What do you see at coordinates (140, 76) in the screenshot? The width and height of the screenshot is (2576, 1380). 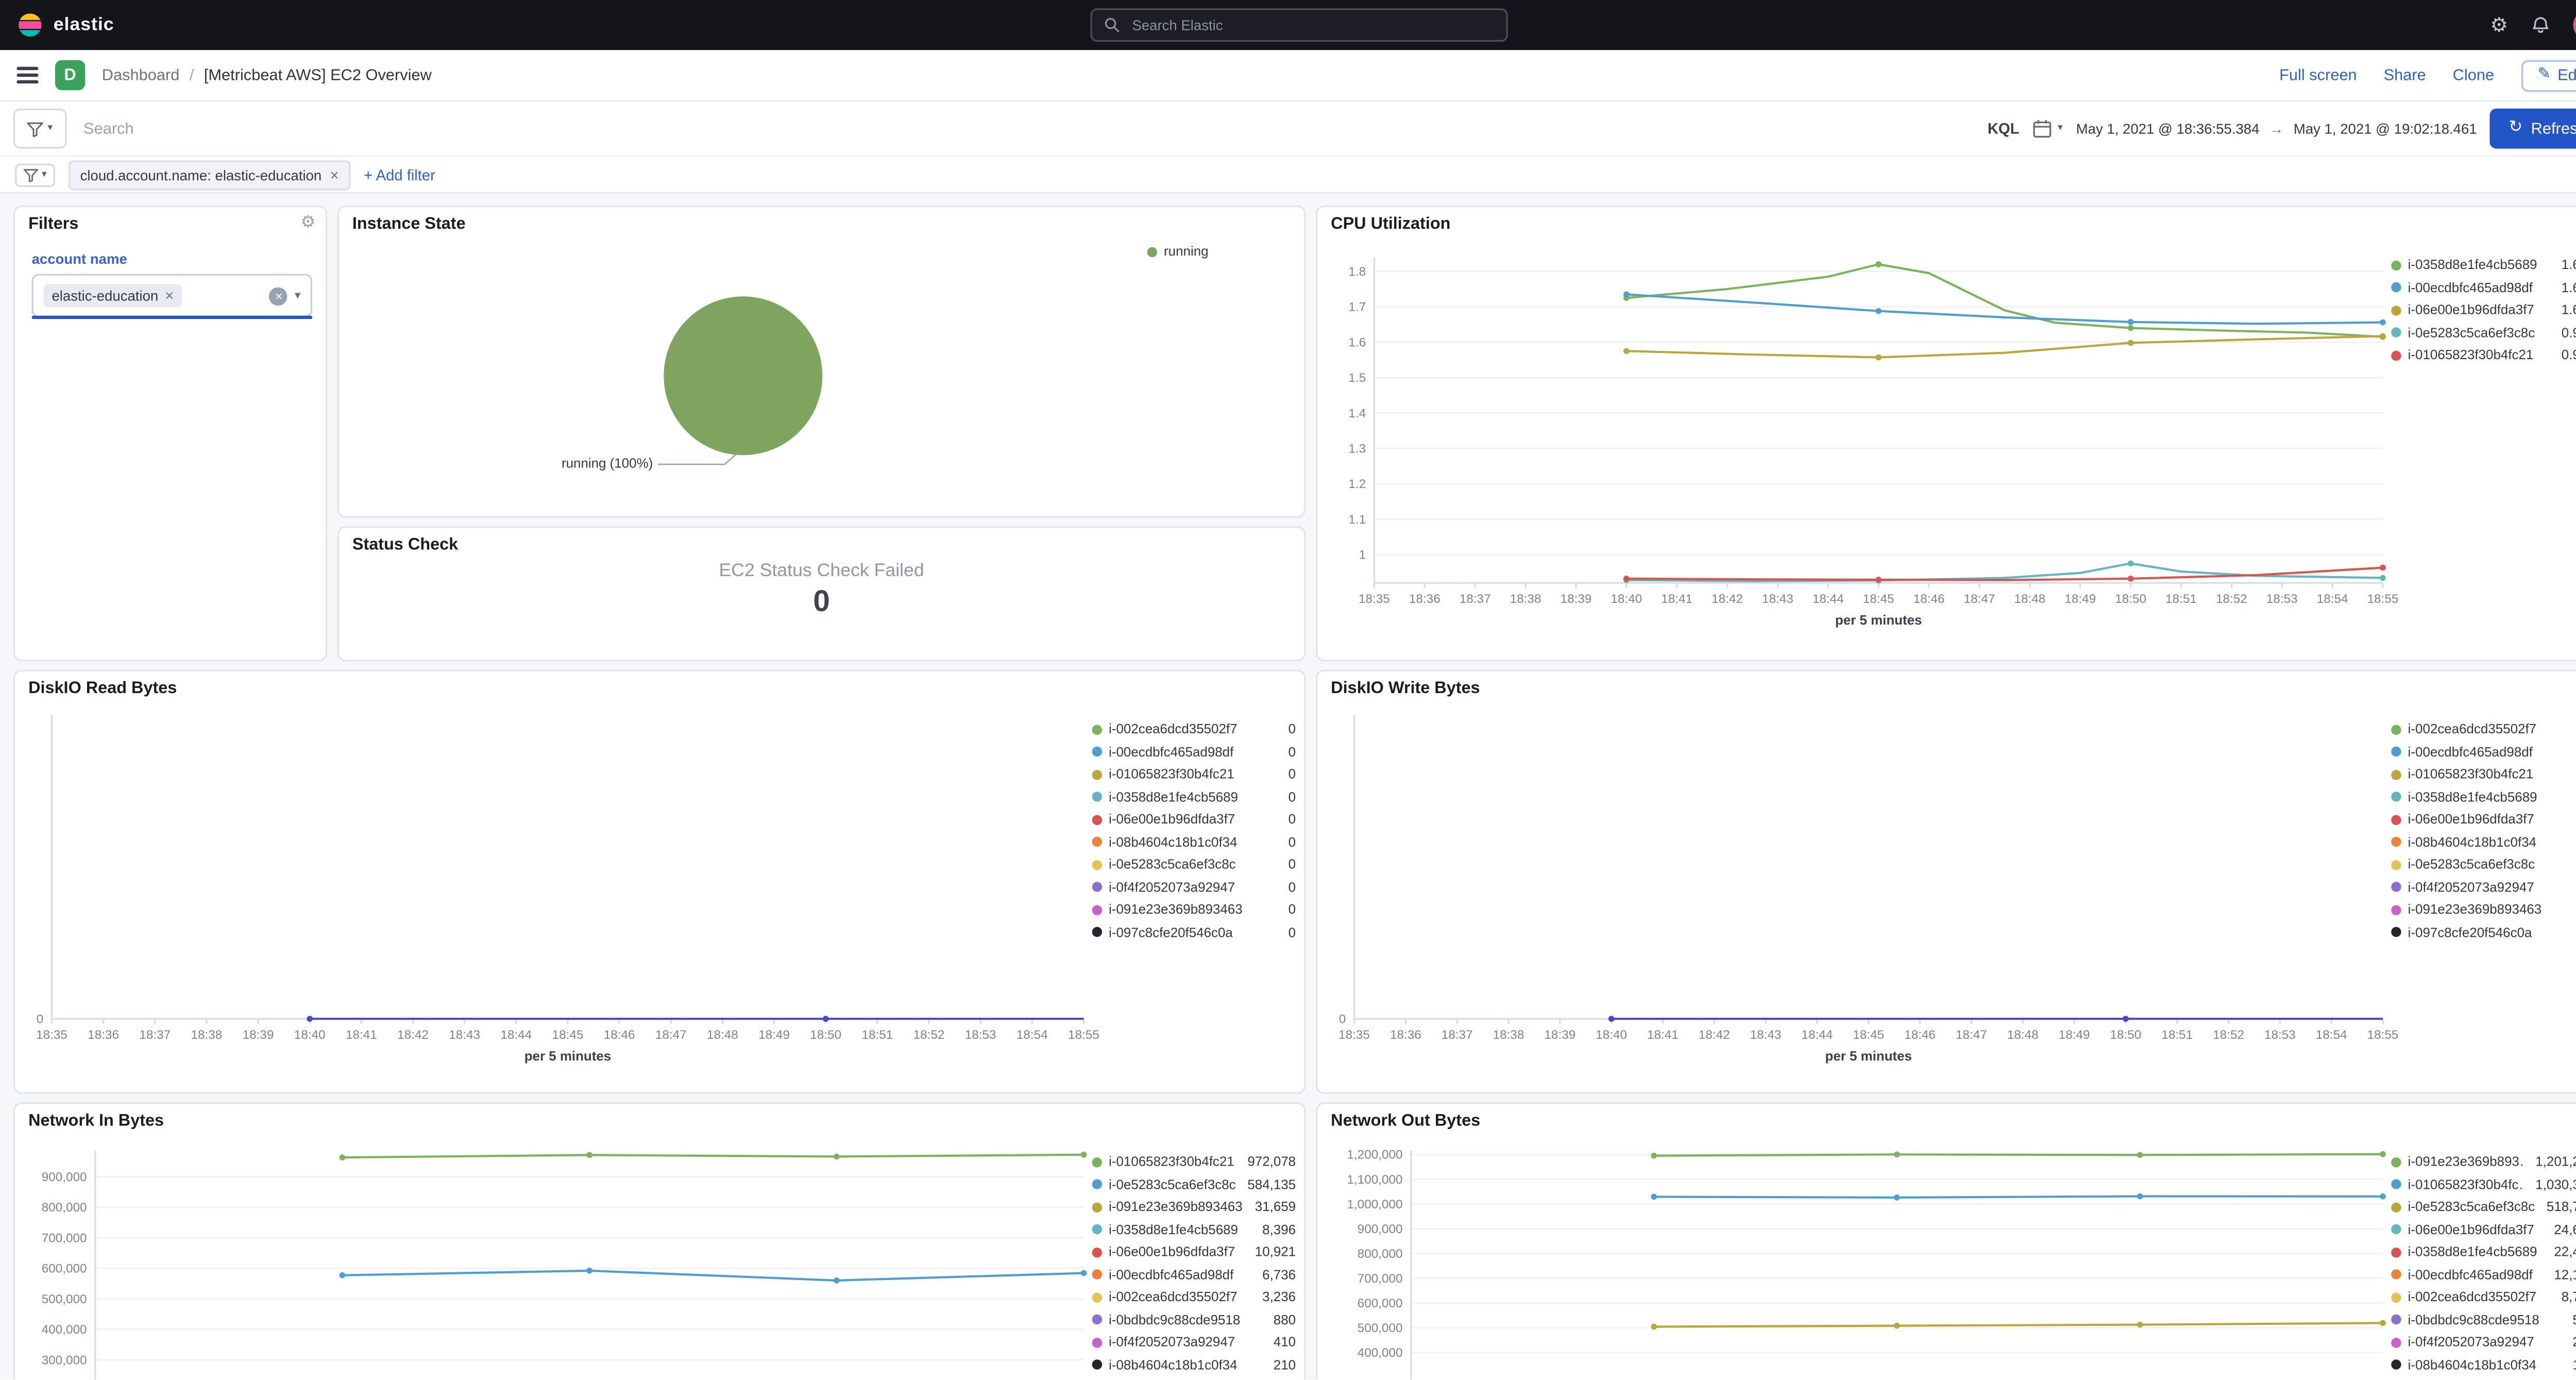 I see `breadcrumb-dashboard-link: Dashboard` at bounding box center [140, 76].